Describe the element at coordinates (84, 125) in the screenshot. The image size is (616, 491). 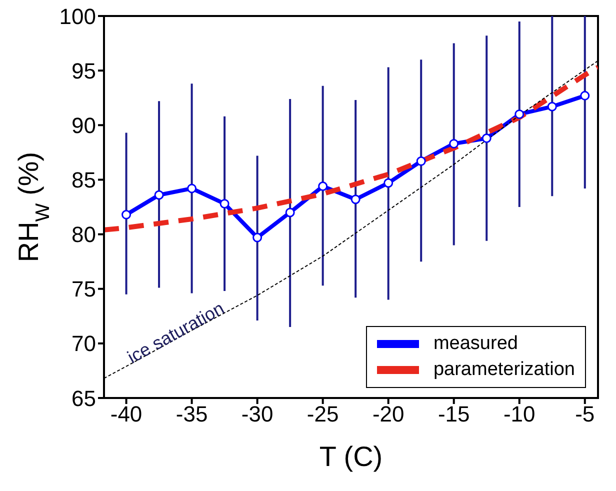
I see `y-tick-label: 90` at that location.